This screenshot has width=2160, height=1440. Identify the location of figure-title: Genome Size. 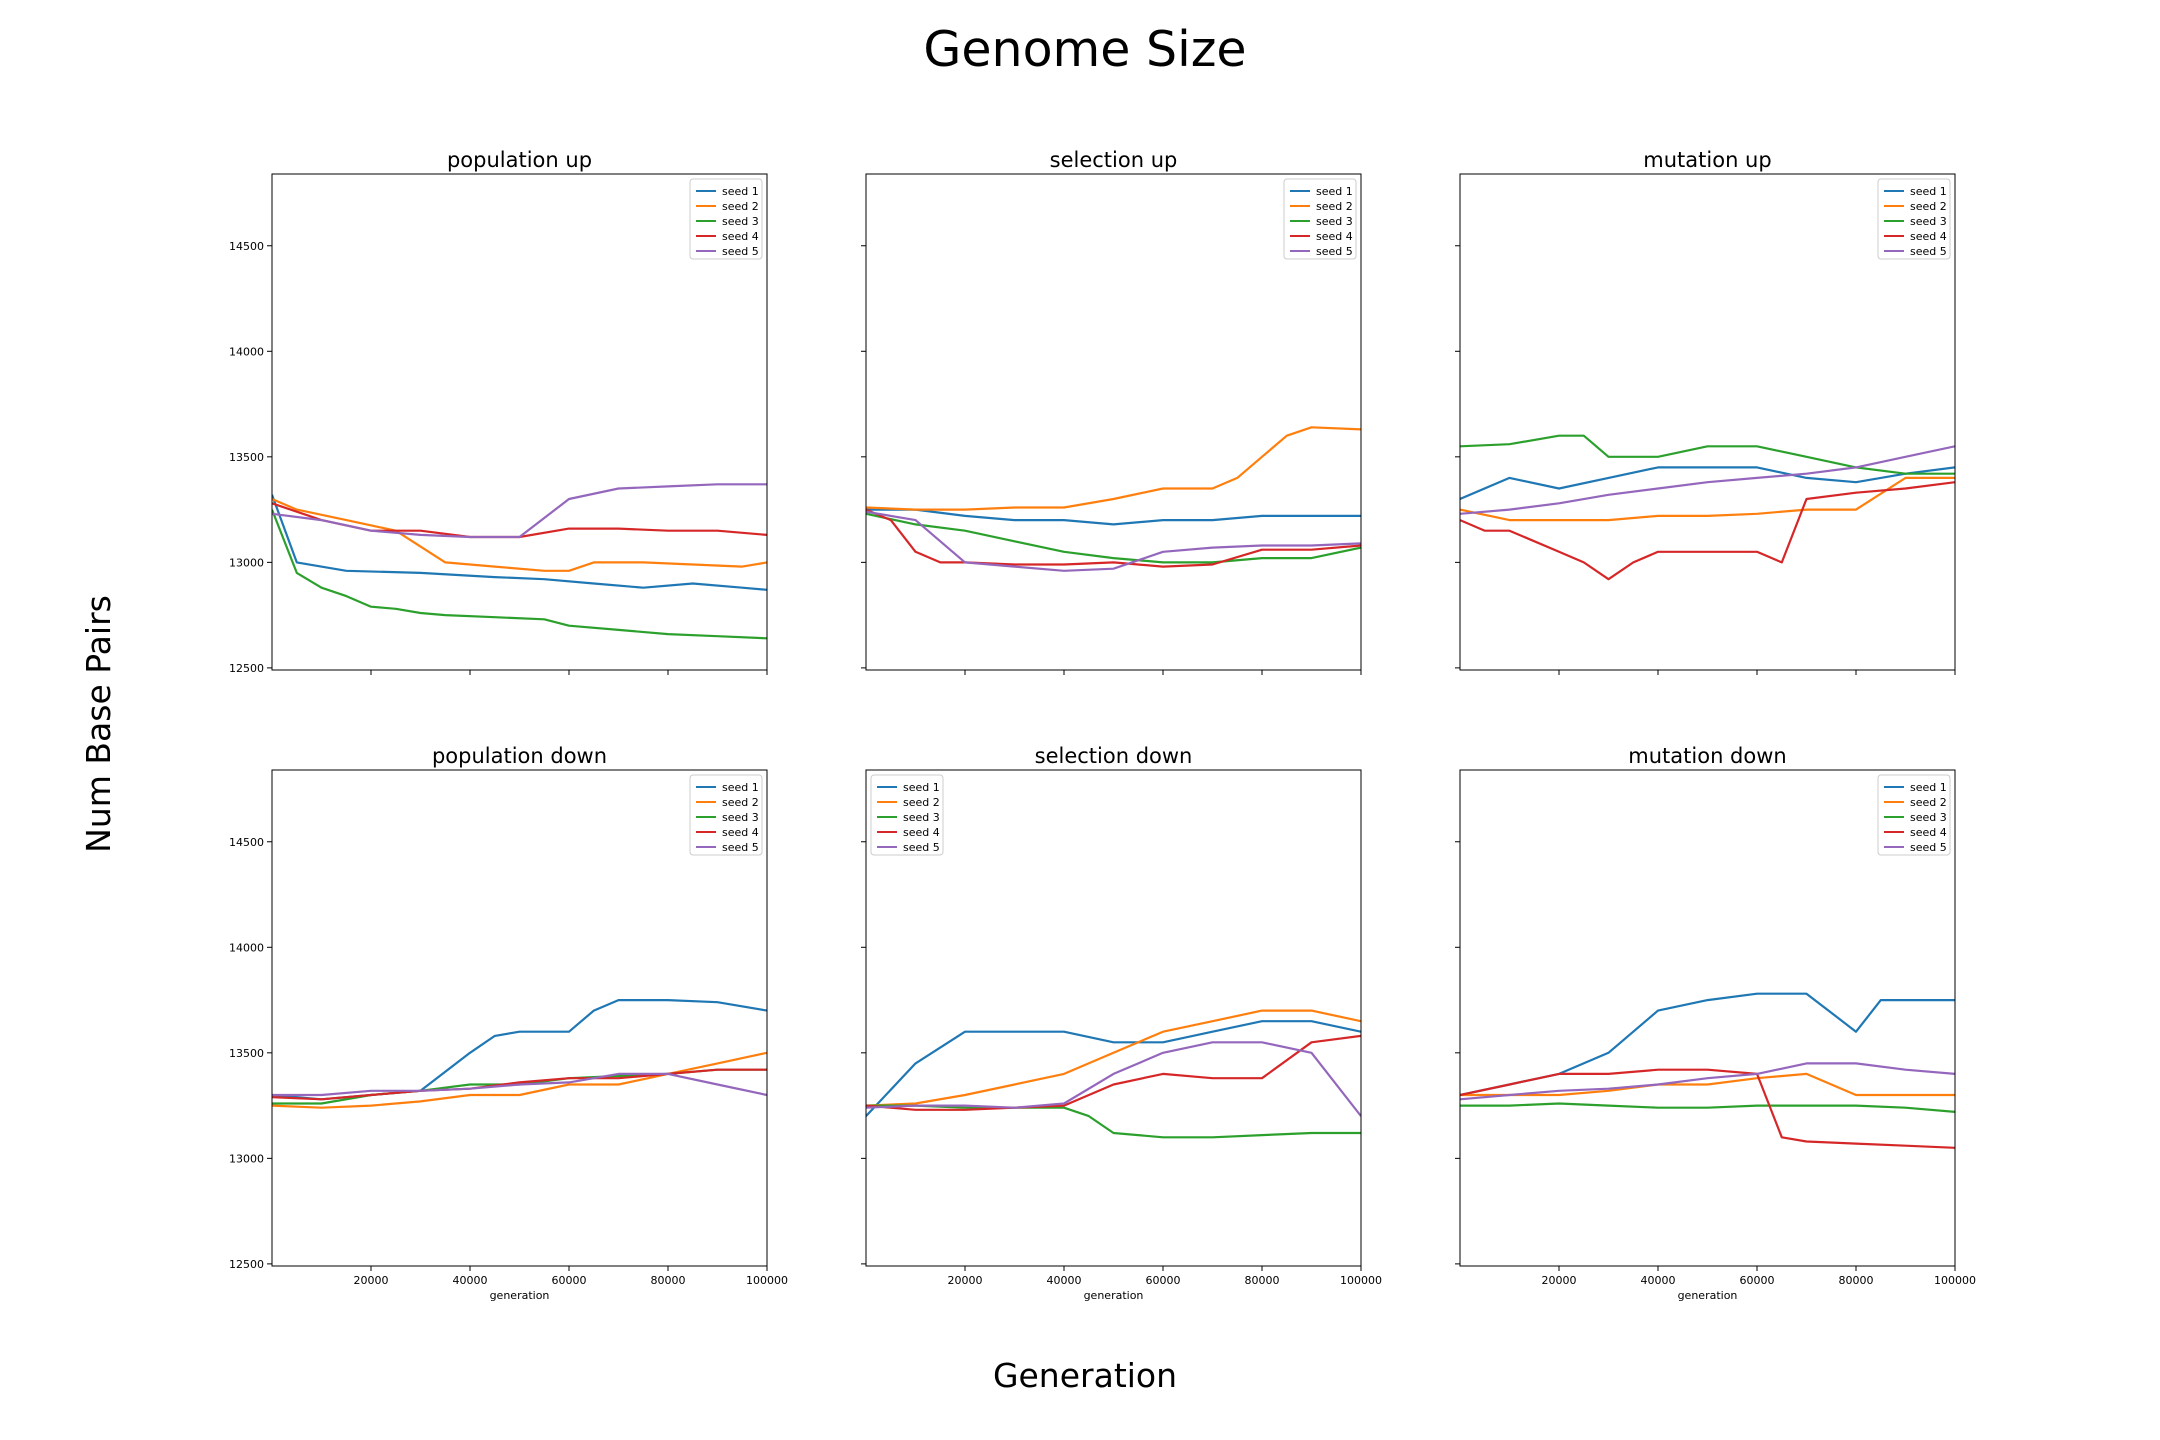
(1084, 49).